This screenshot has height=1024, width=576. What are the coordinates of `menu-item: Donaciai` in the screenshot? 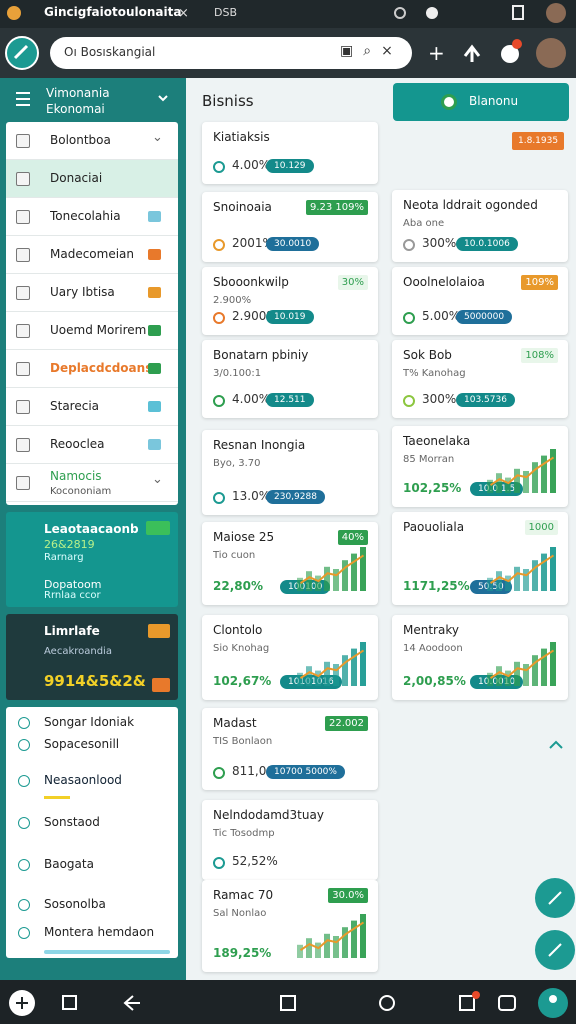 It's located at (92, 179).